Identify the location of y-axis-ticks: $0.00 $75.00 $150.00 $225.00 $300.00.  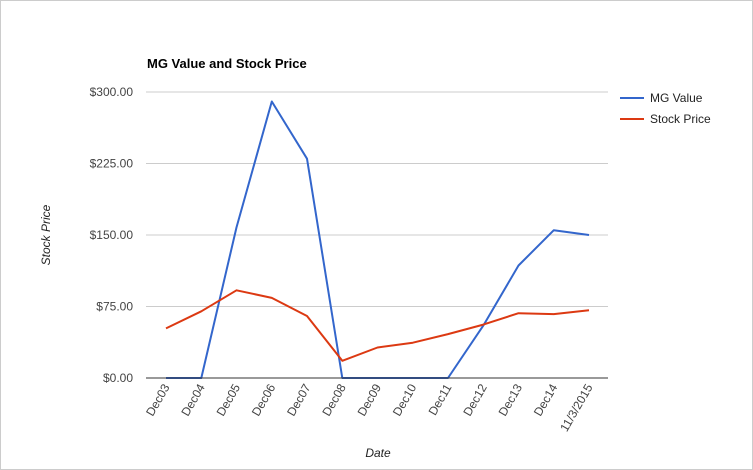
(112, 235).